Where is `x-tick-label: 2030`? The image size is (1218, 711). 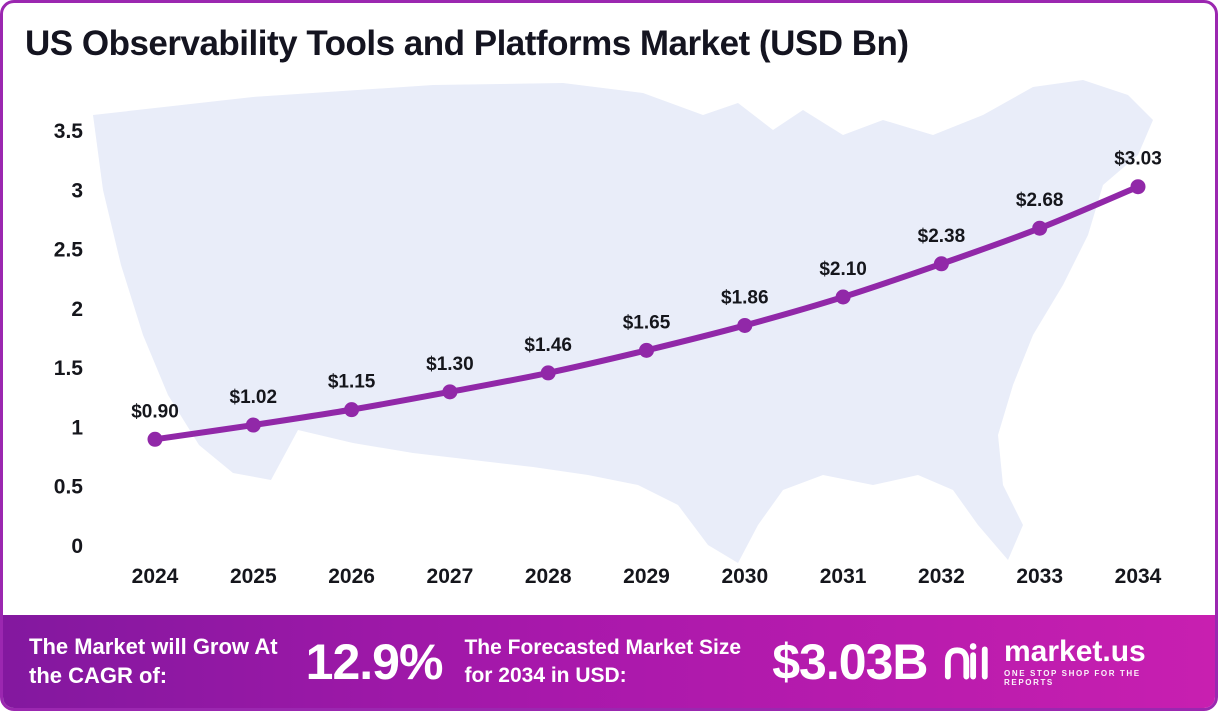
x-tick-label: 2030 is located at coordinates (744, 576).